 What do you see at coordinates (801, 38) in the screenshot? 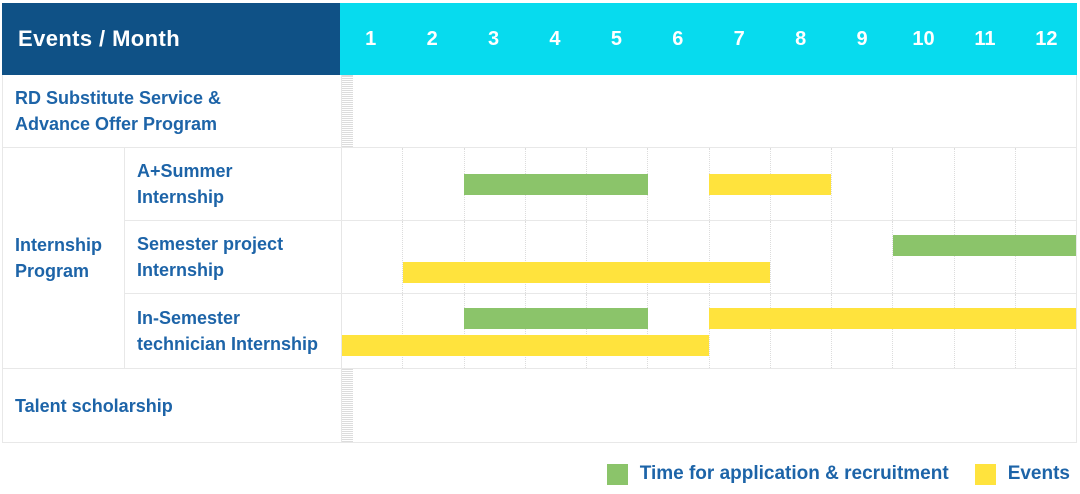
I see `month-header-cell-8: 8` at bounding box center [801, 38].